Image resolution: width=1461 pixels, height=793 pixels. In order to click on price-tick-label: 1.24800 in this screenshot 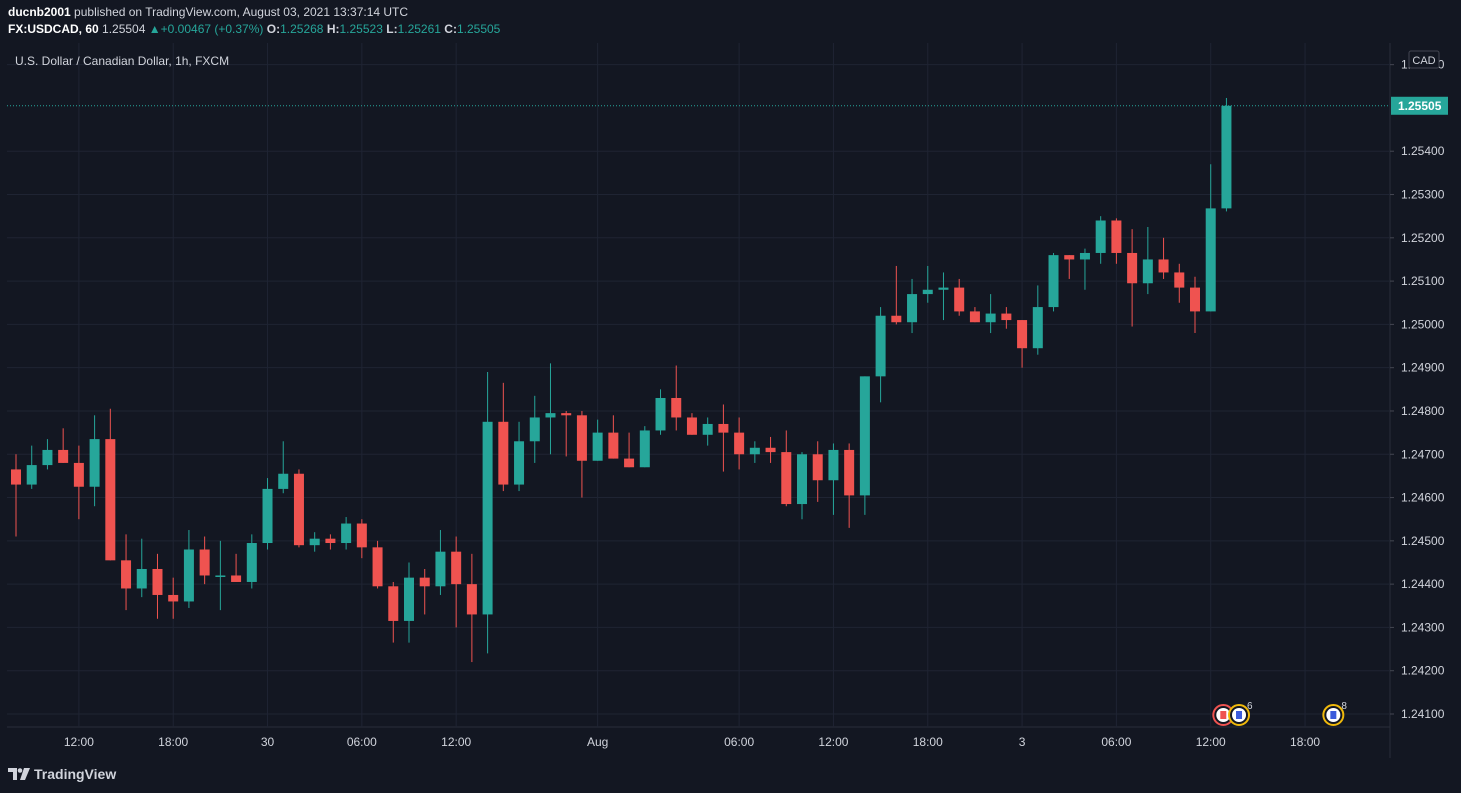, I will do `click(1423, 411)`.